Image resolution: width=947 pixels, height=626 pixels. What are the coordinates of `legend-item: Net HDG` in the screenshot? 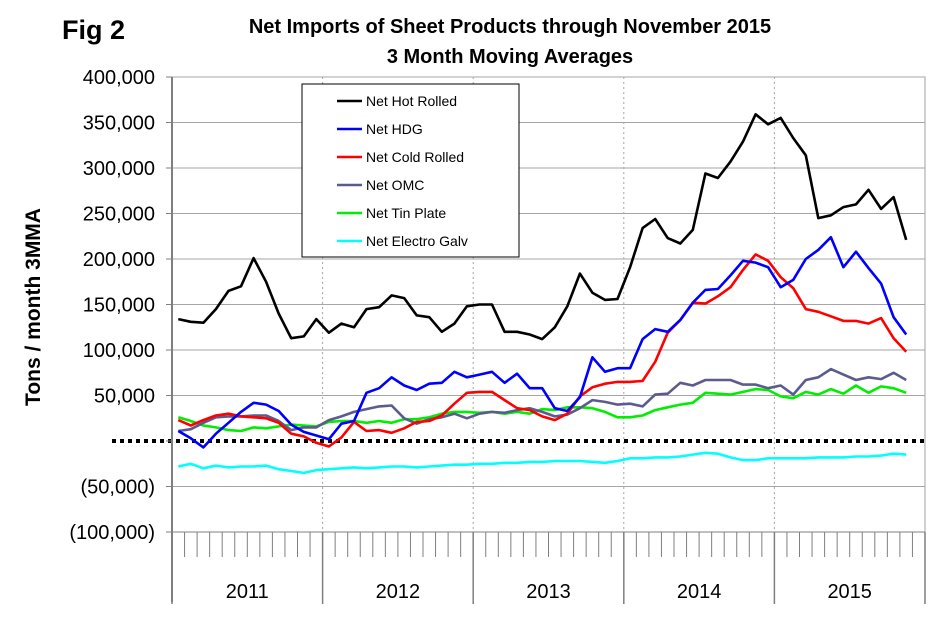 It's located at (380, 129).